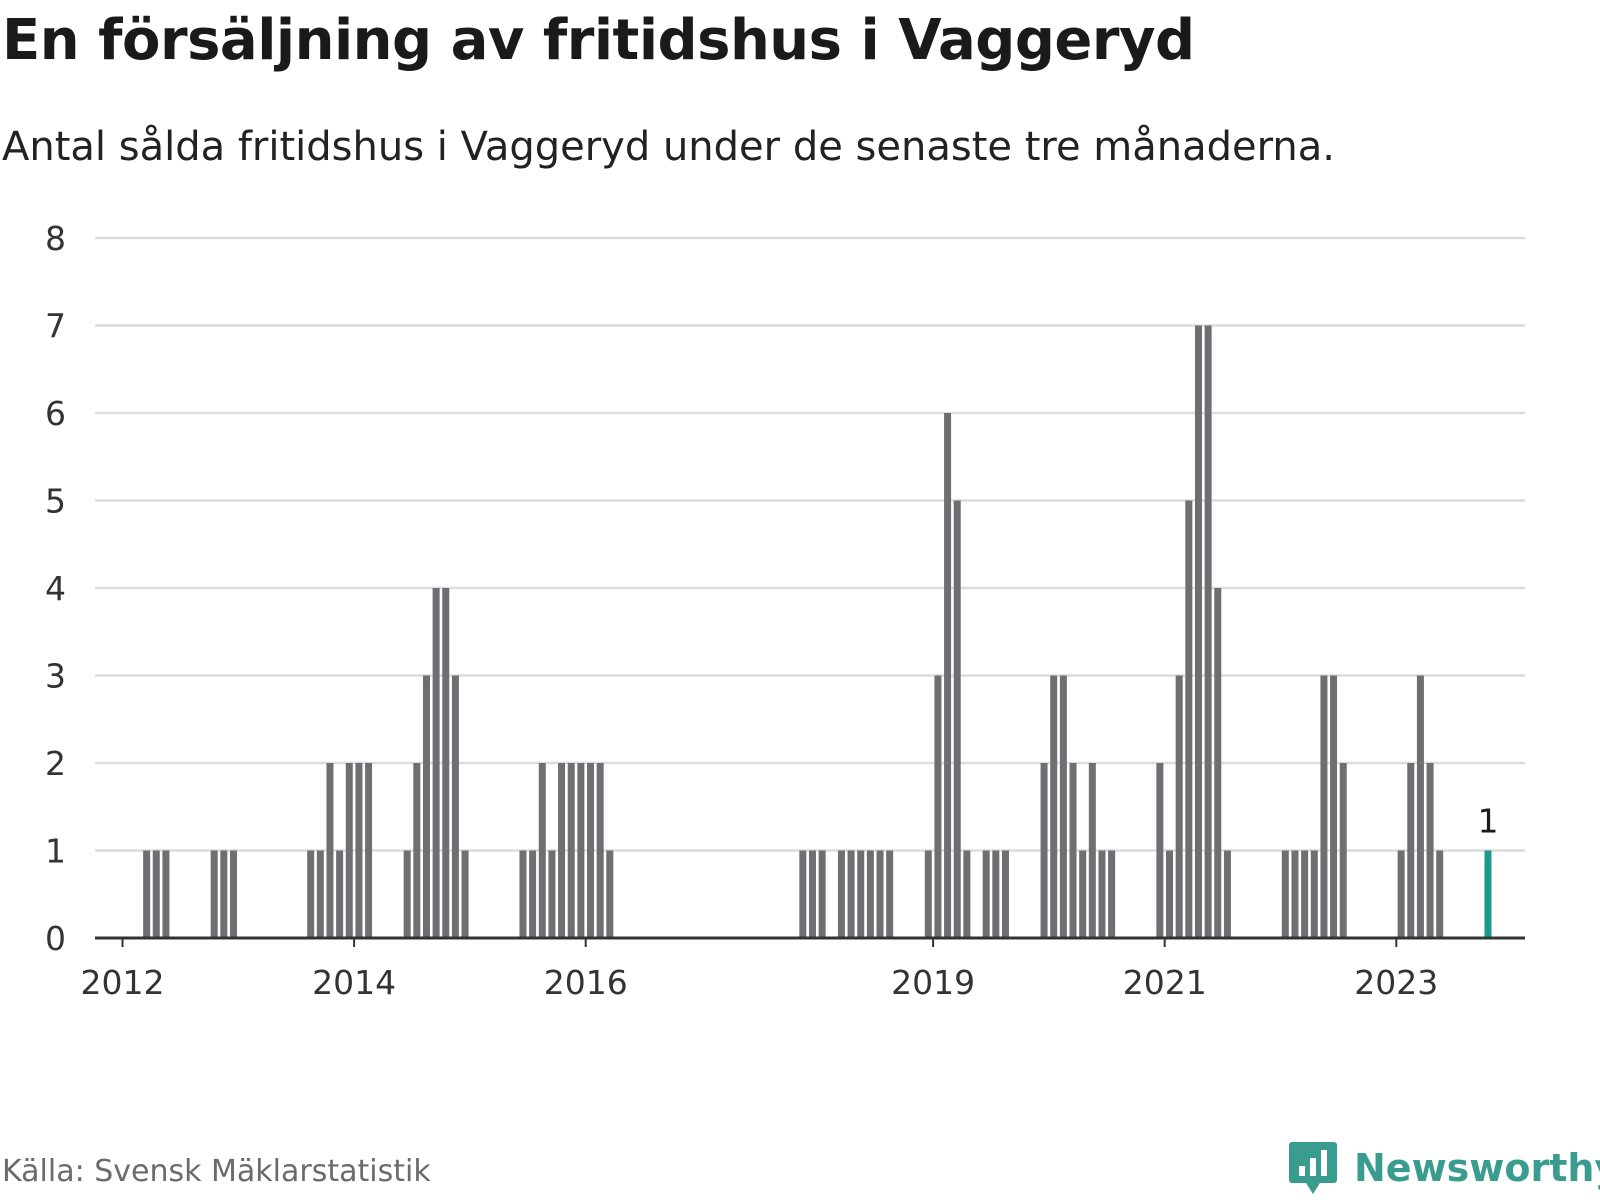 This screenshot has height=1200, width=1600. Describe the element at coordinates (1488, 894) in the screenshot. I see `bar-highlight` at that location.